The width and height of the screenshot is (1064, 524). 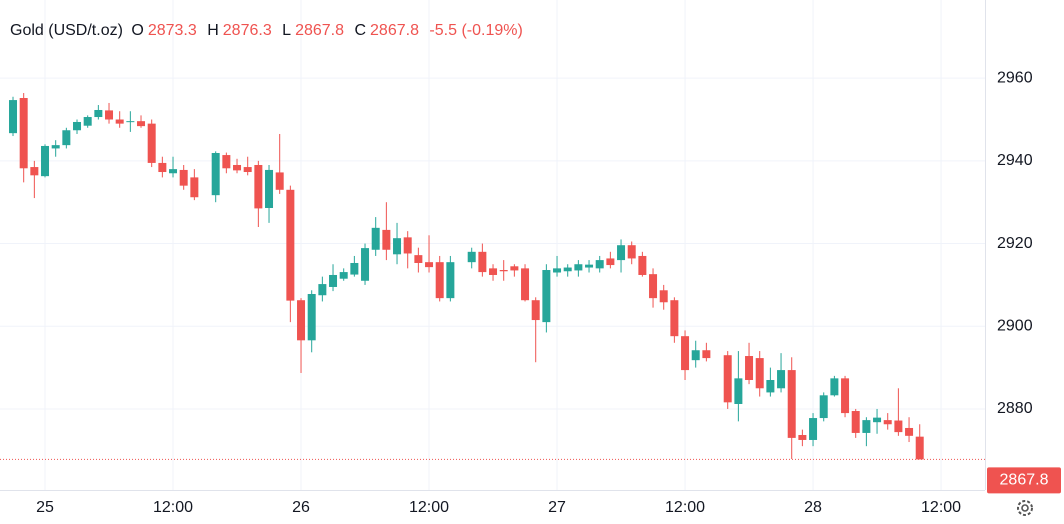 I want to click on ohlc-key: L, so click(x=287, y=30).